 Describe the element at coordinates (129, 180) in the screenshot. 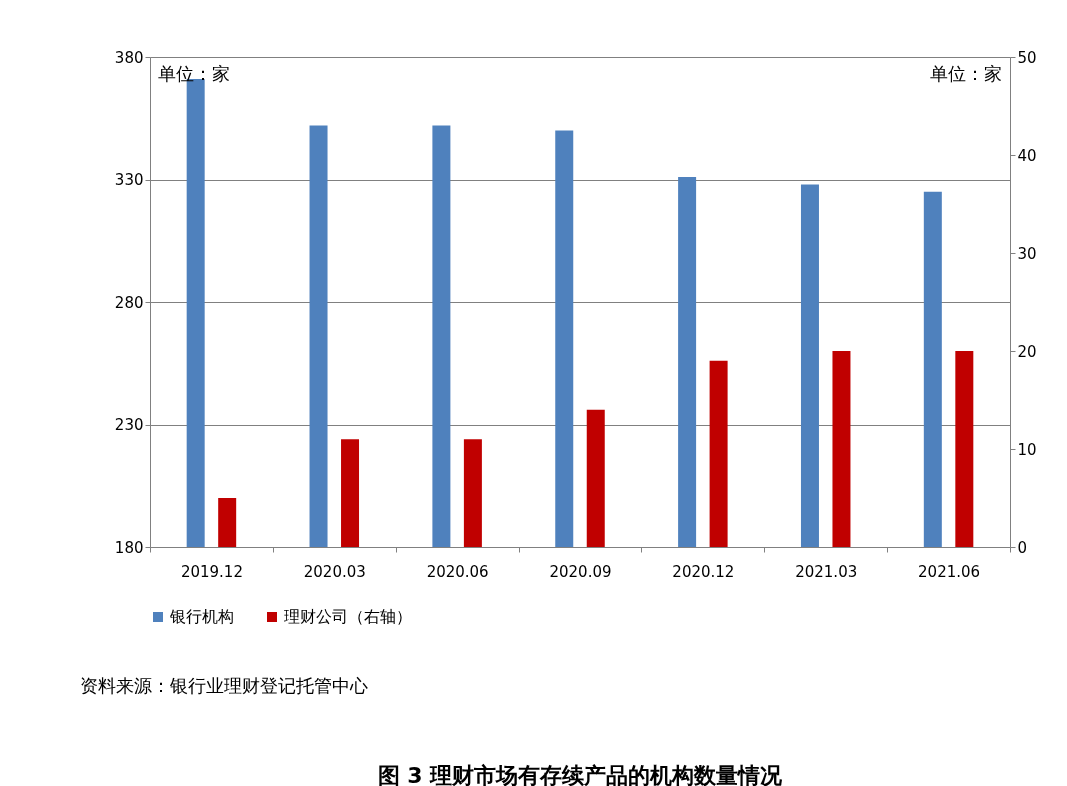

I see `y-tick-label: 330` at that location.